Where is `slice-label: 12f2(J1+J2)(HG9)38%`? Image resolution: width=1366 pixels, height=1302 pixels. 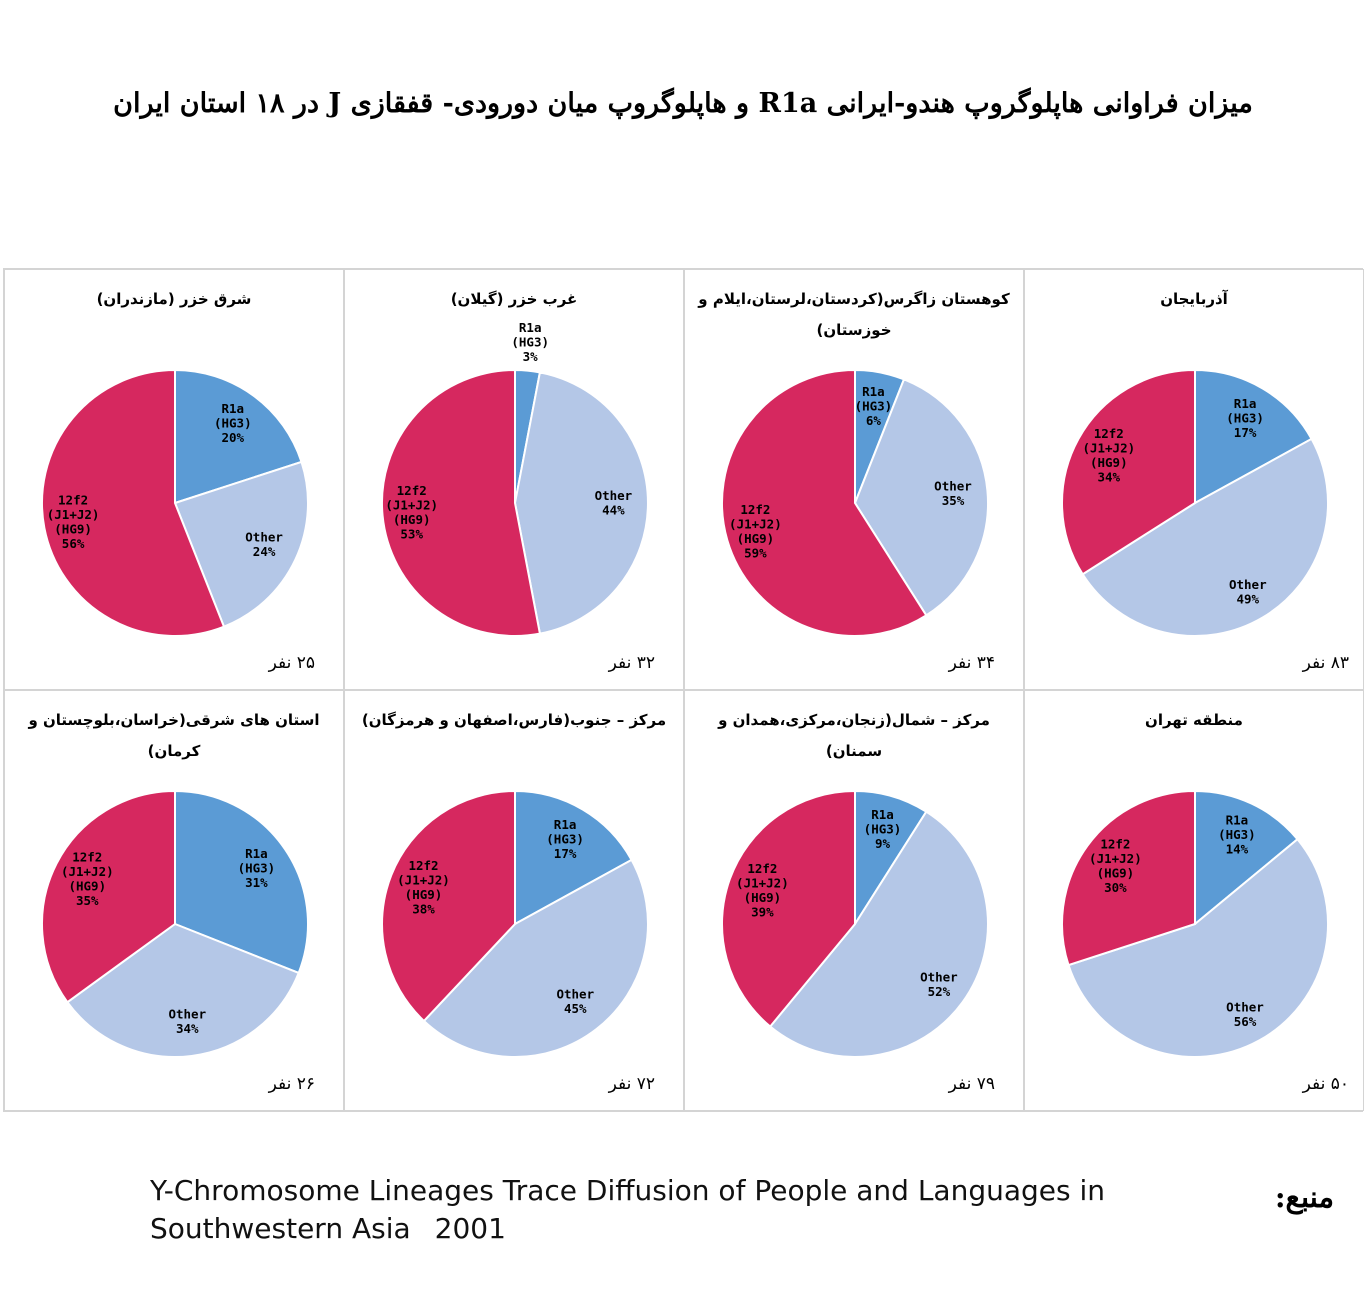
slice-label: 12f2(J1+J2)(HG9)38% is located at coordinates (423, 887).